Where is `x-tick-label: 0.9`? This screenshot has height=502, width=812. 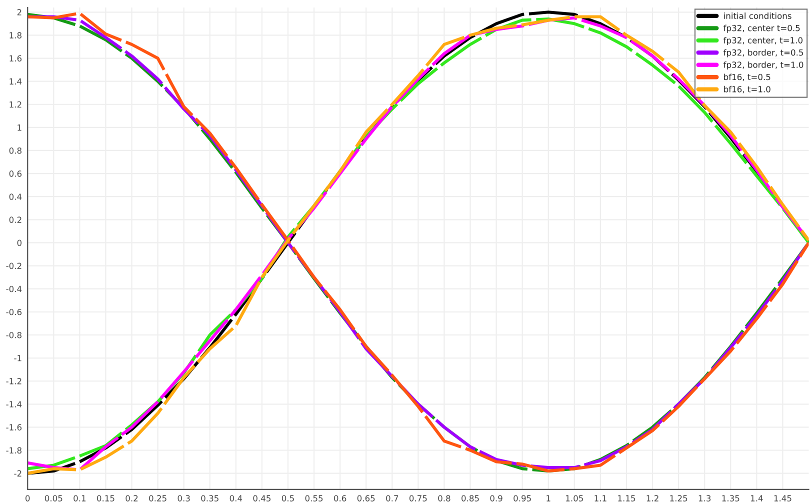
x-tick-label: 0.9 is located at coordinates (496, 498).